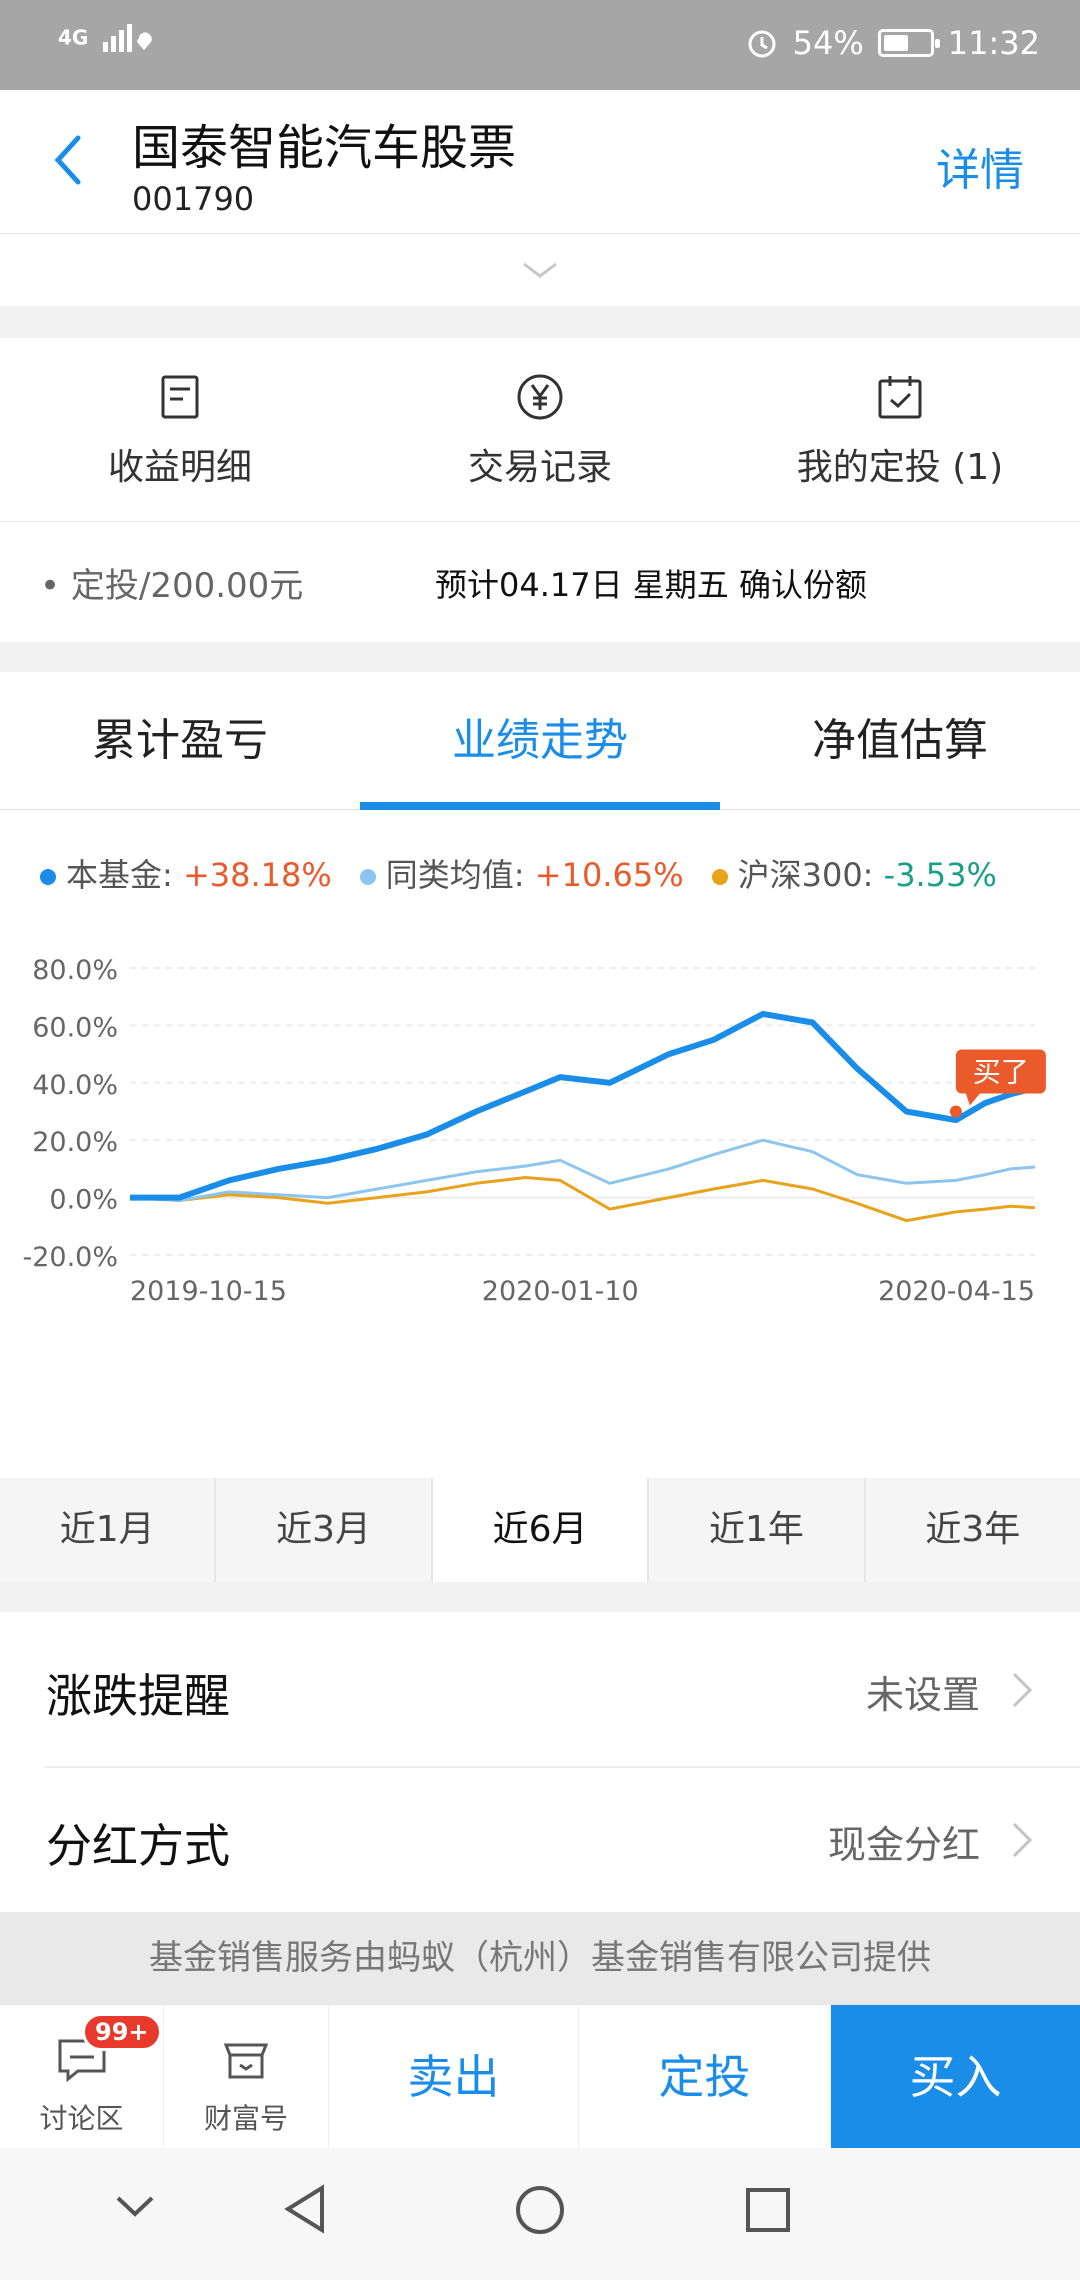  I want to click on network-type: 4G, so click(73, 37).